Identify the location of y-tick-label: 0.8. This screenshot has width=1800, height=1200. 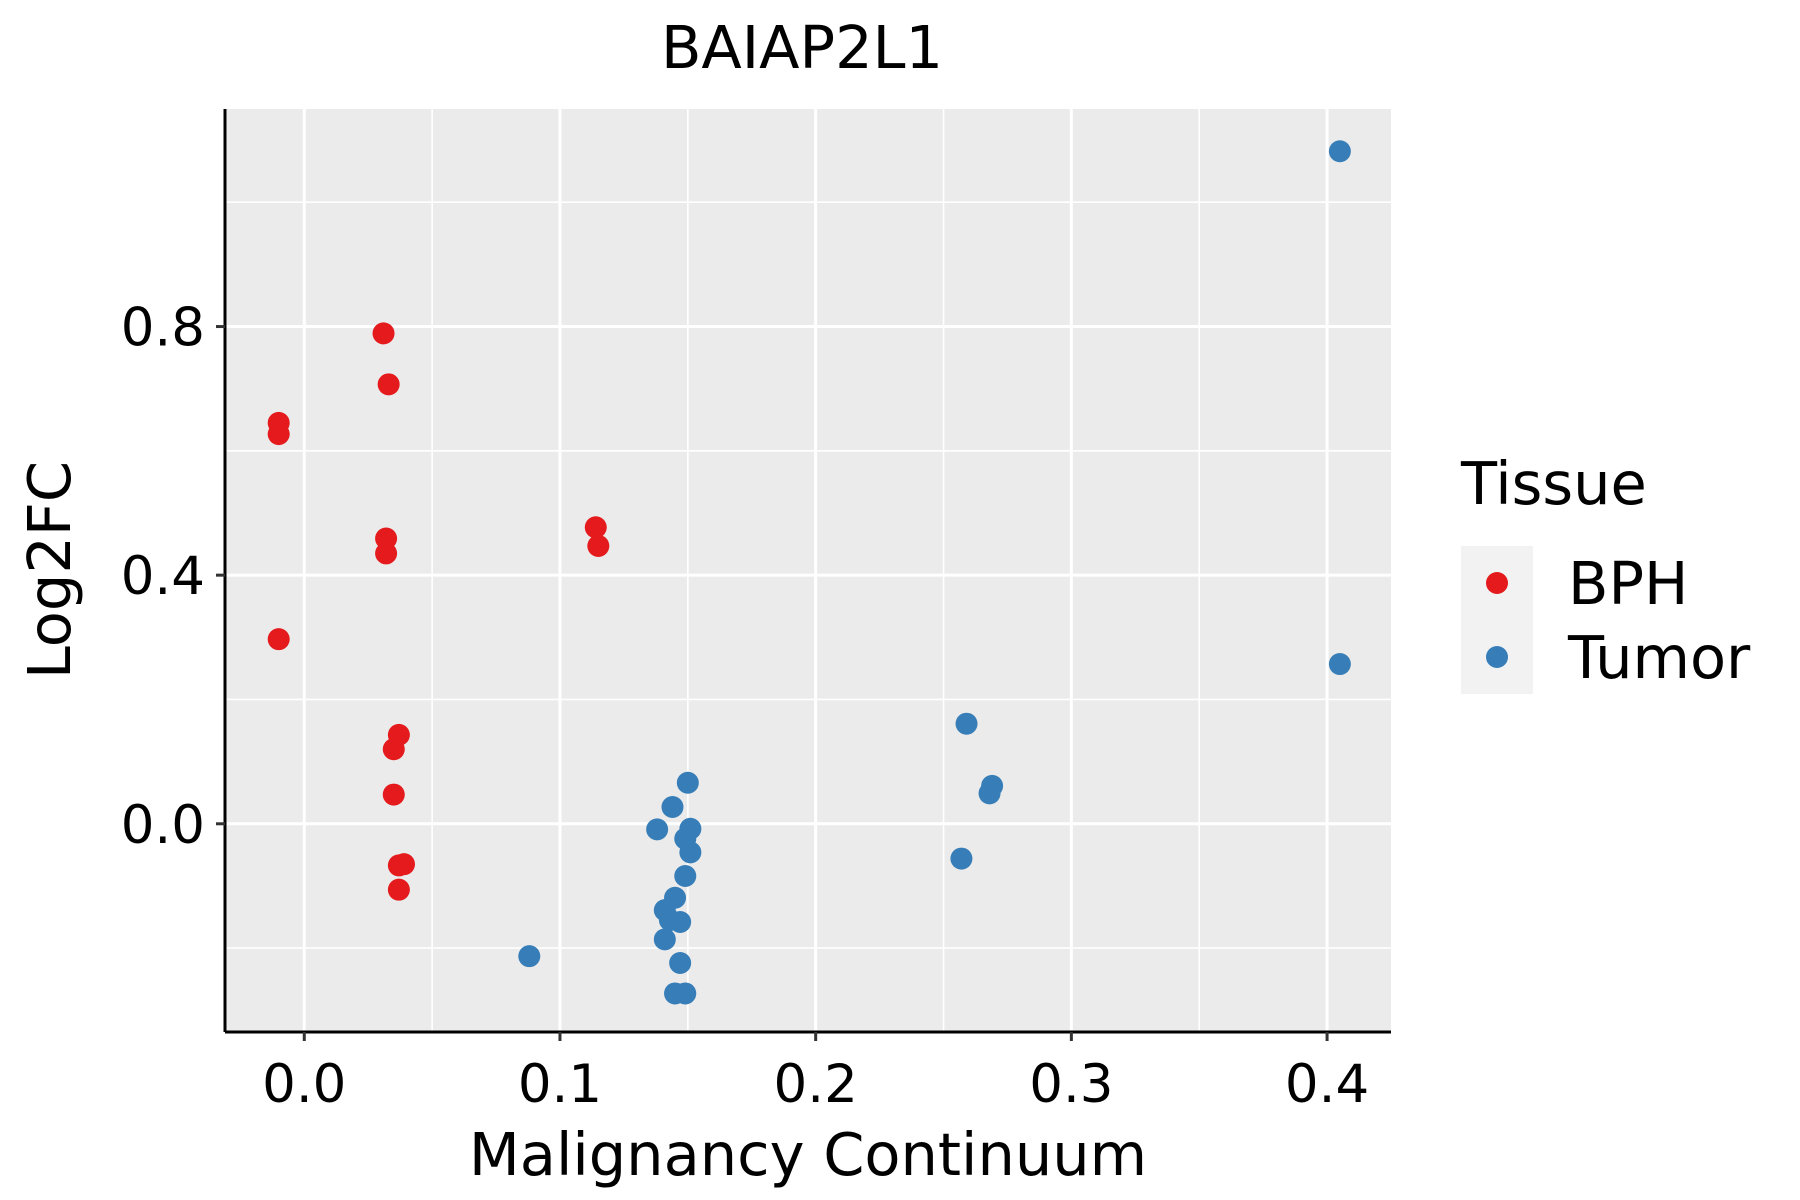
(163, 328).